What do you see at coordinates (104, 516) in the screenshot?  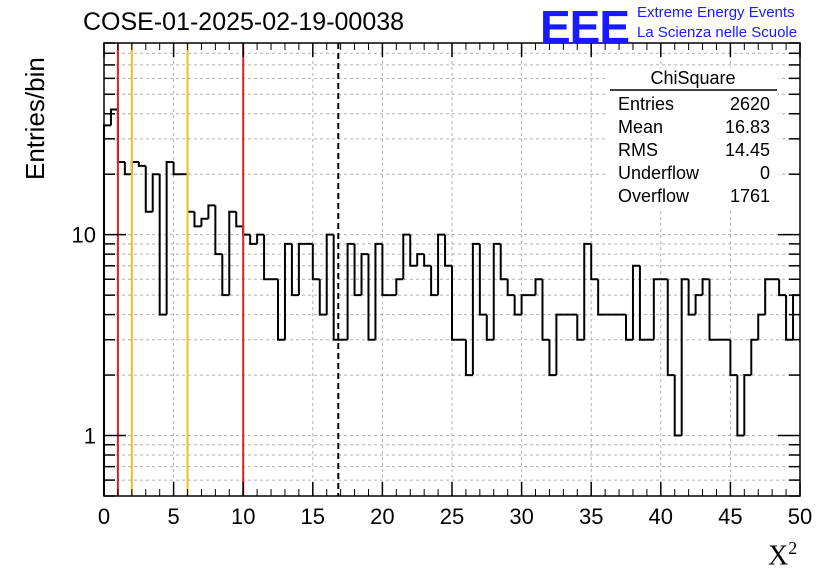 I see `x-tick-label: 0` at bounding box center [104, 516].